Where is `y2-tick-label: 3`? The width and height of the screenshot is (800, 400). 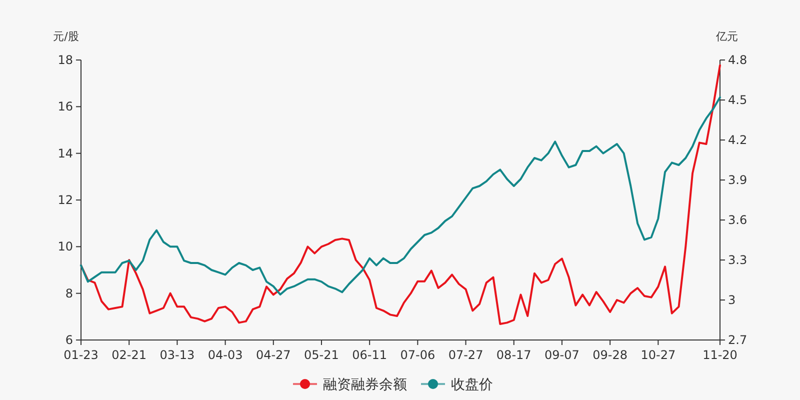 y2-tick-label: 3 is located at coordinates (732, 300).